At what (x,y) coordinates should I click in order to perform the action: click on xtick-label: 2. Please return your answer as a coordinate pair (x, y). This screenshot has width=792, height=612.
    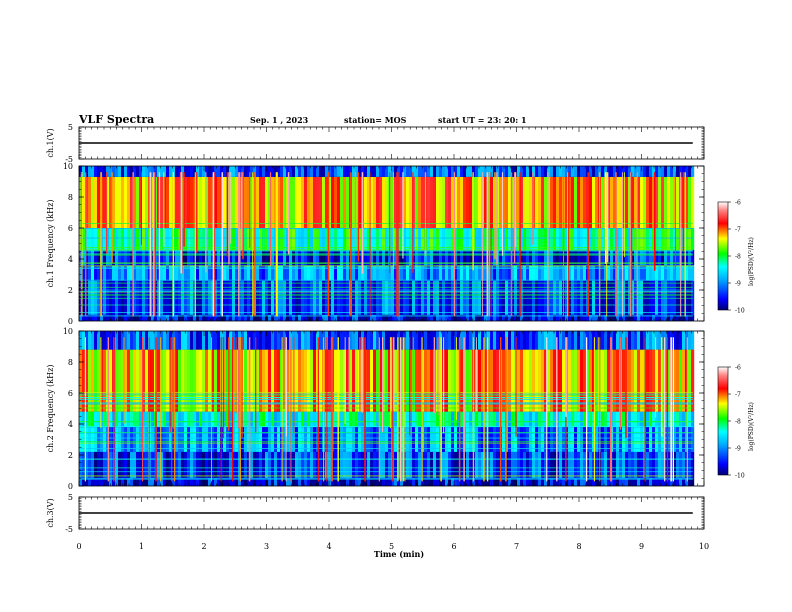
    Looking at the image, I should click on (203, 546).